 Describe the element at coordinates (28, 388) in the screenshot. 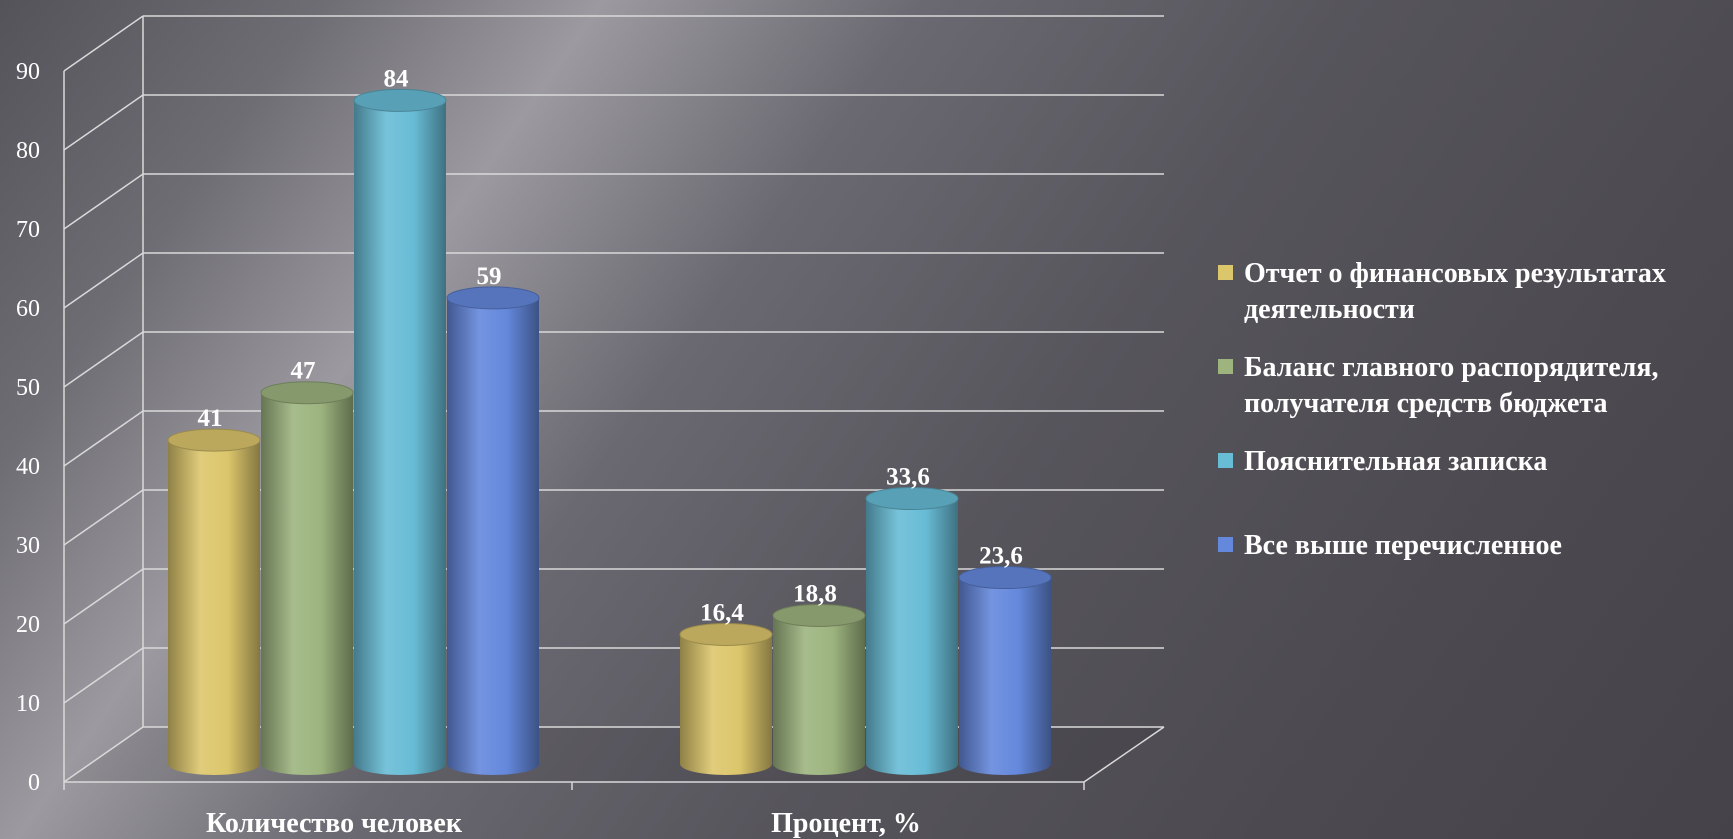

I see `y-tick-label: 50` at that location.